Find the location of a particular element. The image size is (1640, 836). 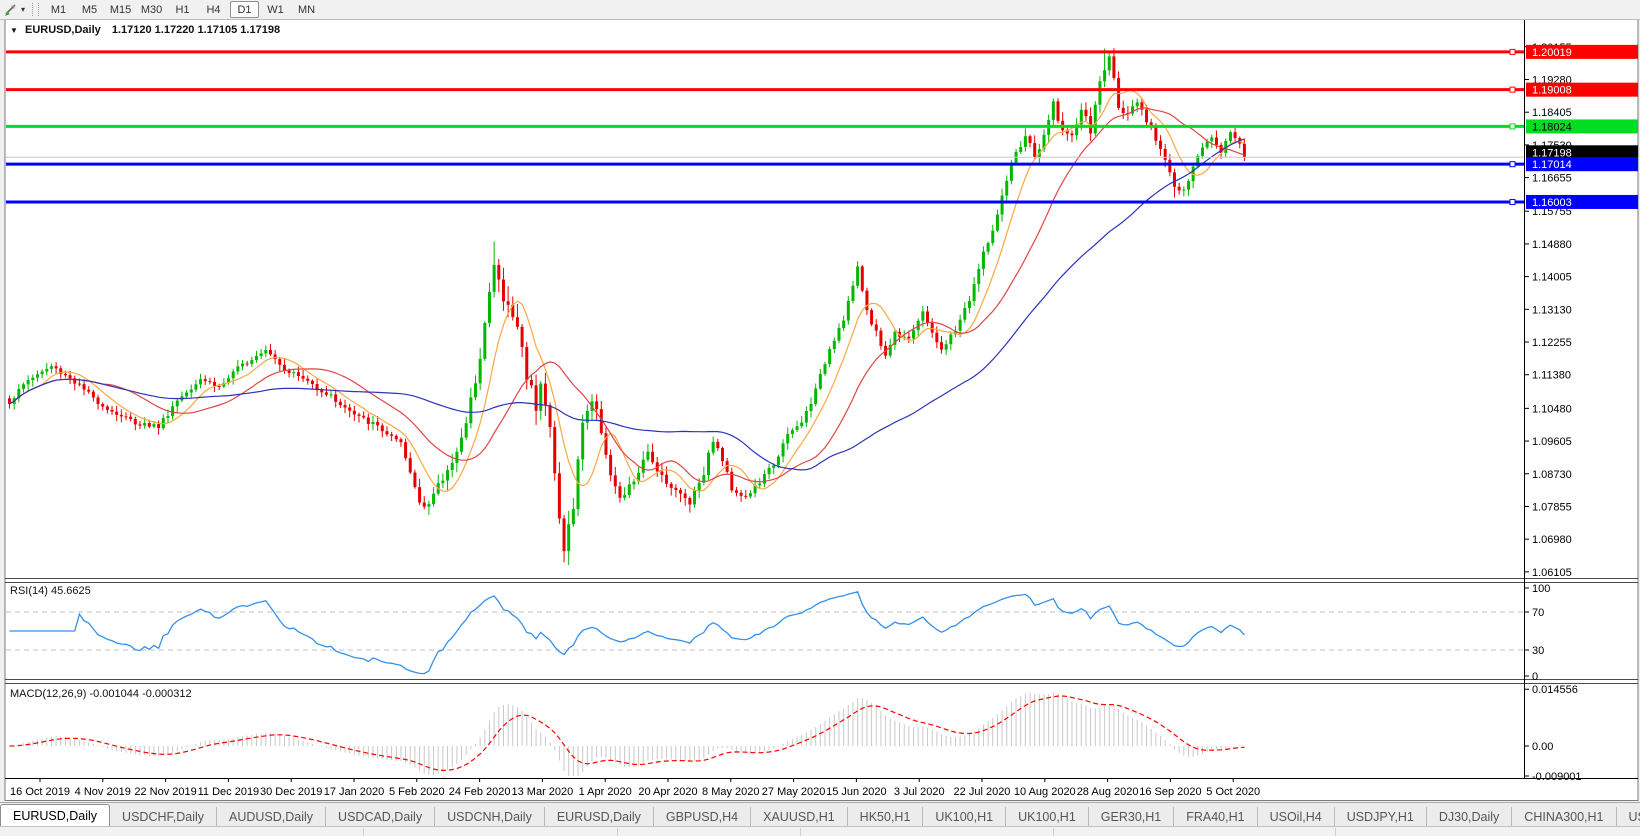

chart-tab-USDCHF-Daily: USDCHF,Daily is located at coordinates (163, 816).